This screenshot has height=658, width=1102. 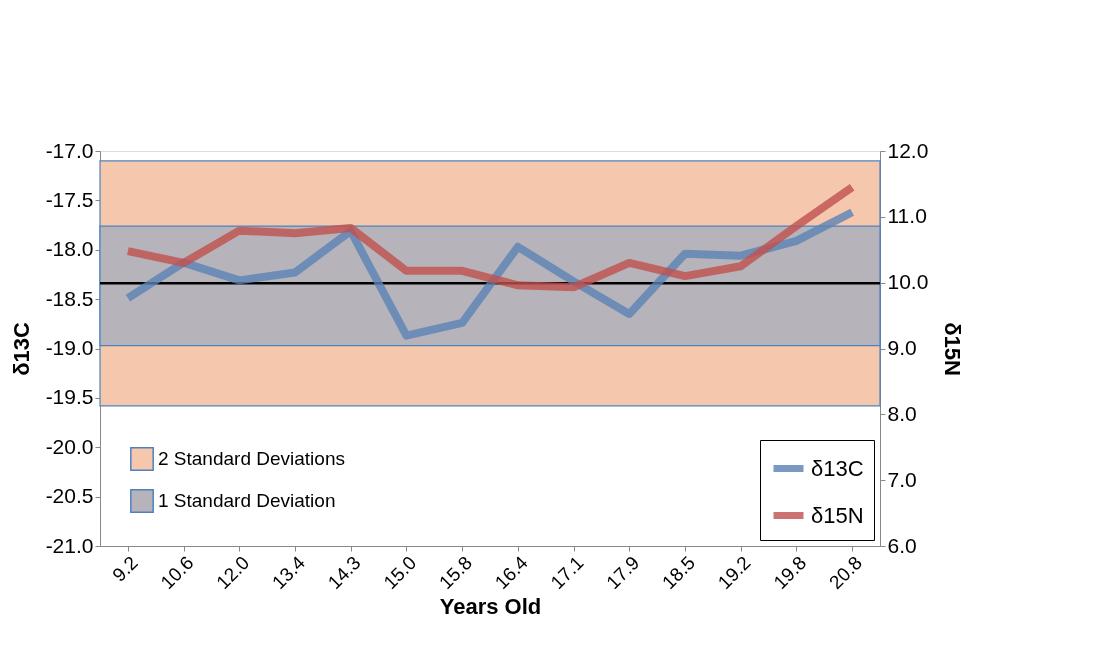 I want to click on y2-tick-label: 11.0, so click(x=907, y=216).